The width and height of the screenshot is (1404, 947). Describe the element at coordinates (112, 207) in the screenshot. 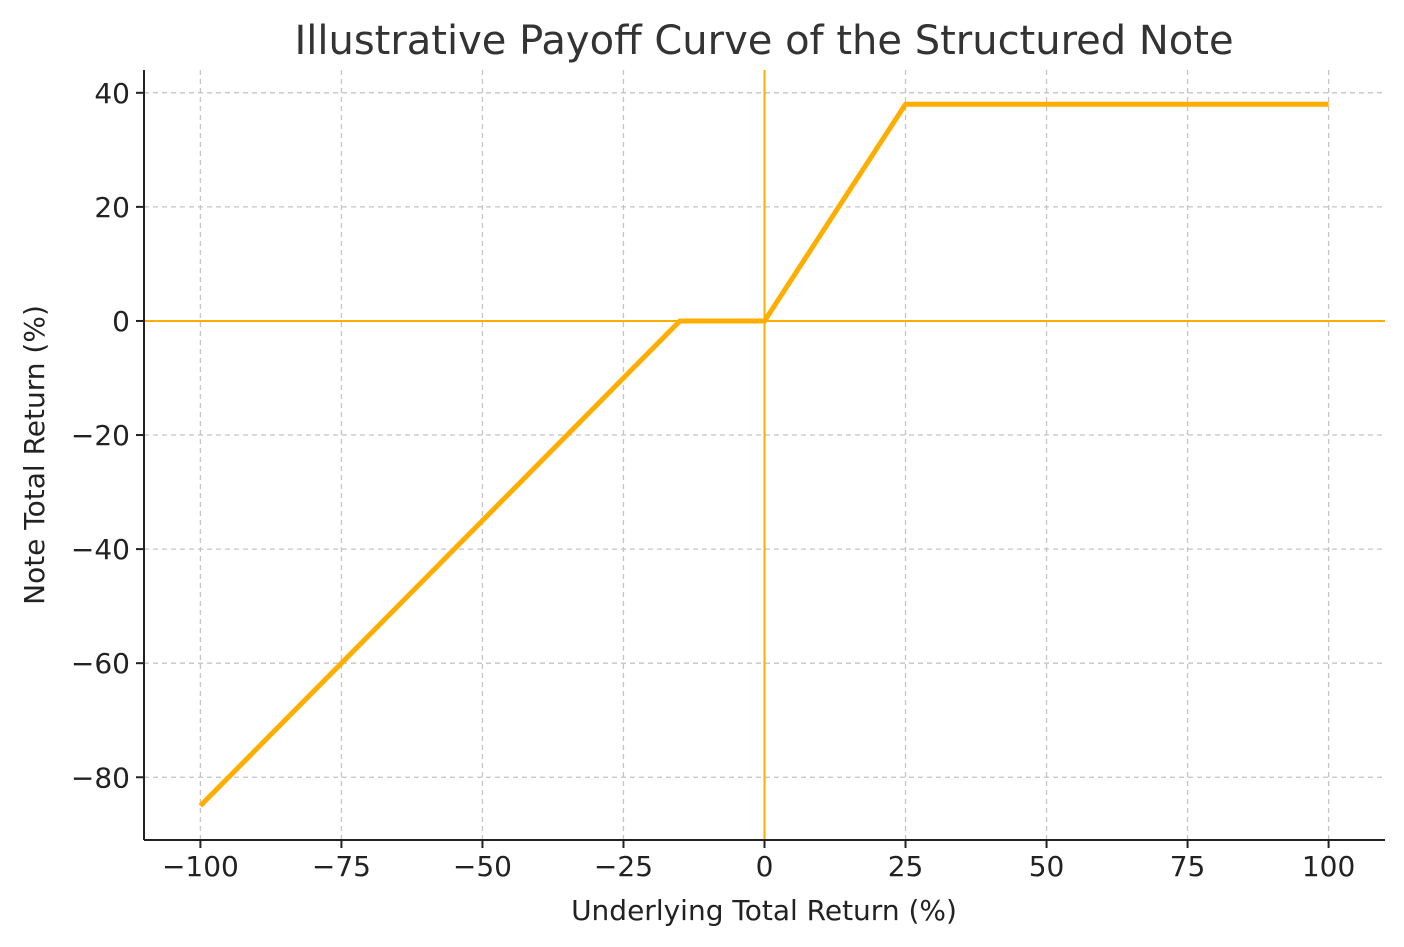

I see `y-tick-label: 20` at that location.